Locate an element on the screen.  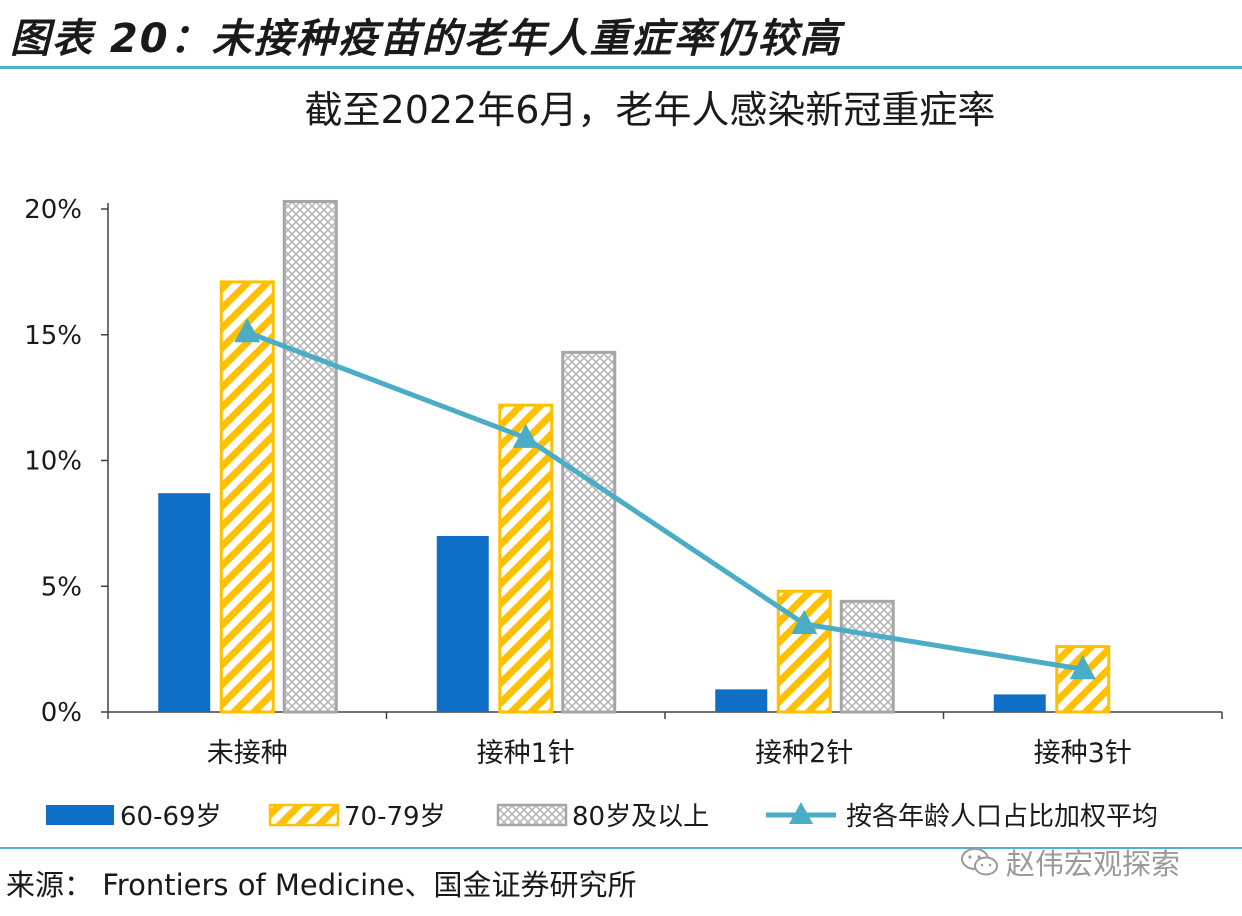
x-tick-label: 未接种 is located at coordinates (247, 753).